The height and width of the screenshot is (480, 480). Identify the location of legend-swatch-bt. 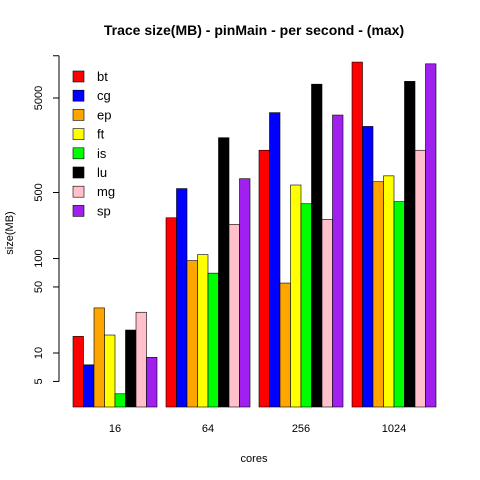
(78, 76).